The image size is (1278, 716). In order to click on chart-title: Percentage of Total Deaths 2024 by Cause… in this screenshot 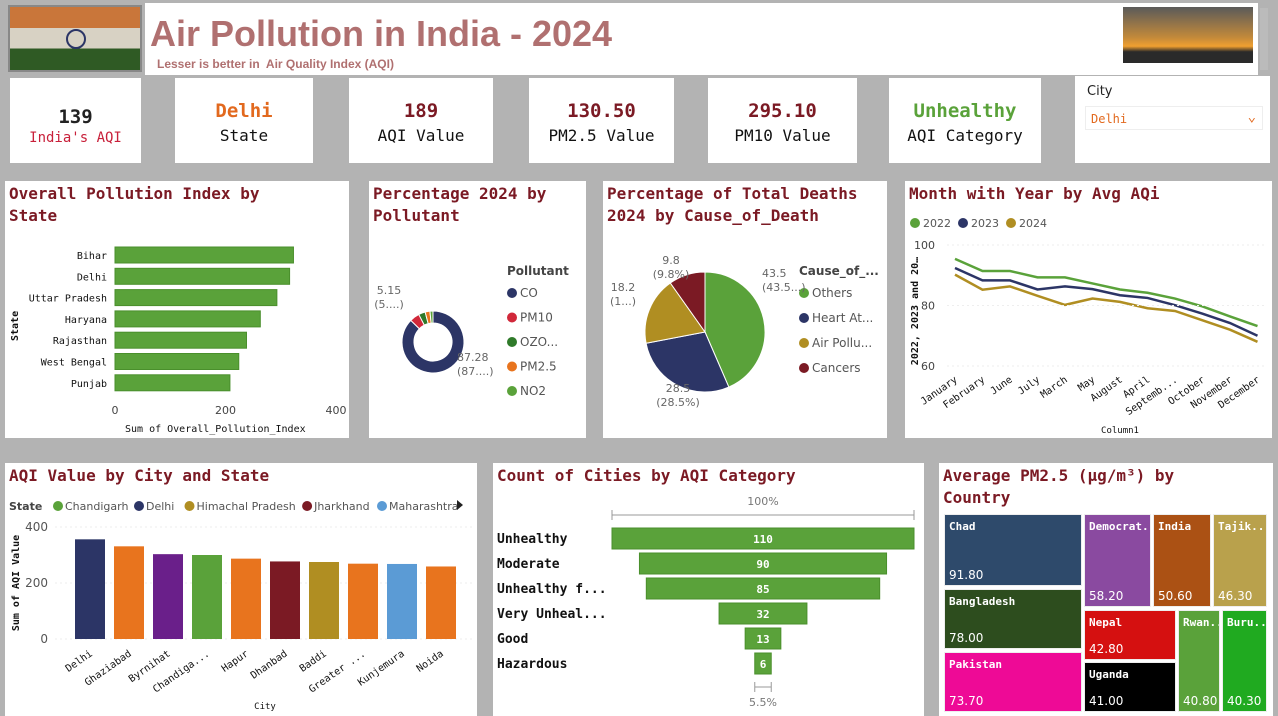, I will do `click(732, 204)`.